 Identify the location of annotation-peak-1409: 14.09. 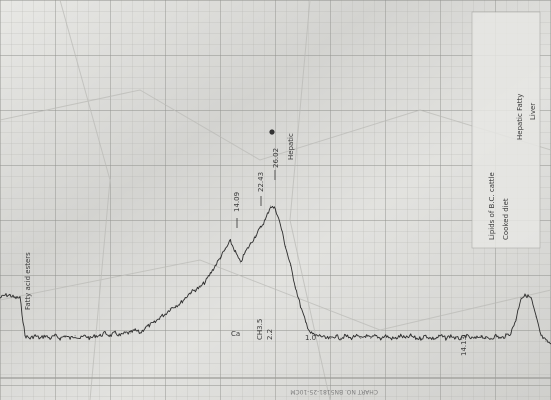
(237, 202).